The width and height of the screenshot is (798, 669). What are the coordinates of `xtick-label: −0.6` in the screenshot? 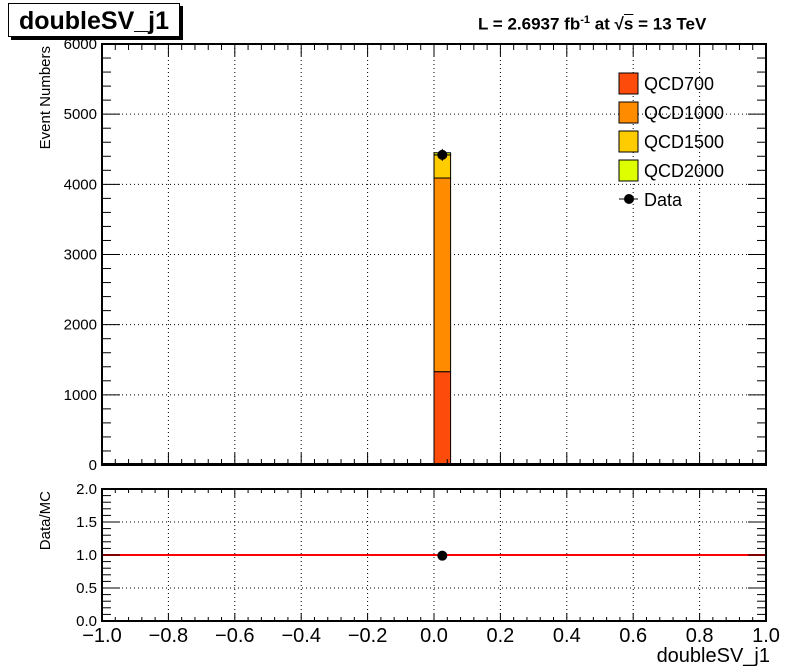 It's located at (234, 636).